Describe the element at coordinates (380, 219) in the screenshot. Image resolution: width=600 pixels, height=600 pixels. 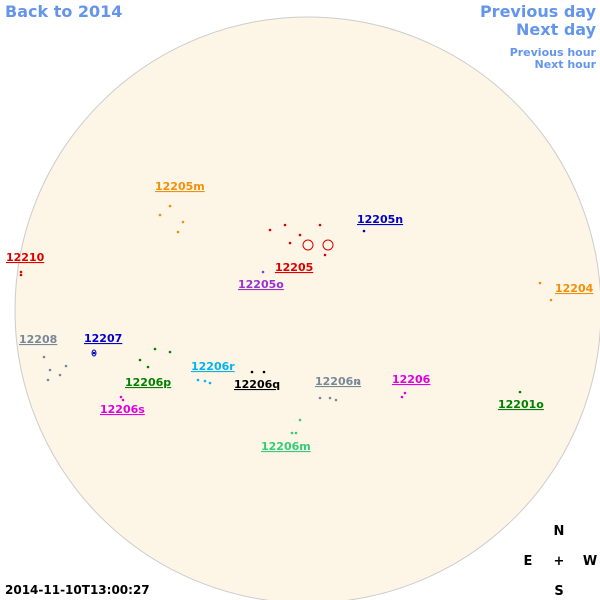
I see `region-label: 12205n` at that location.